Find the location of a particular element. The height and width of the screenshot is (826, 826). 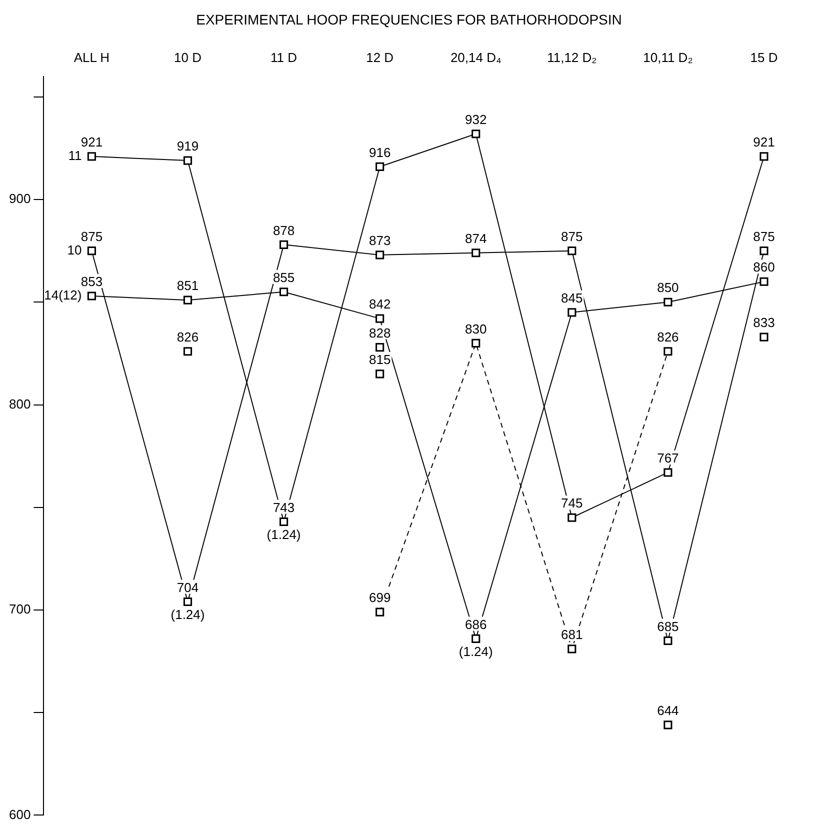

x-tick-label: 12 D is located at coordinates (380, 58).